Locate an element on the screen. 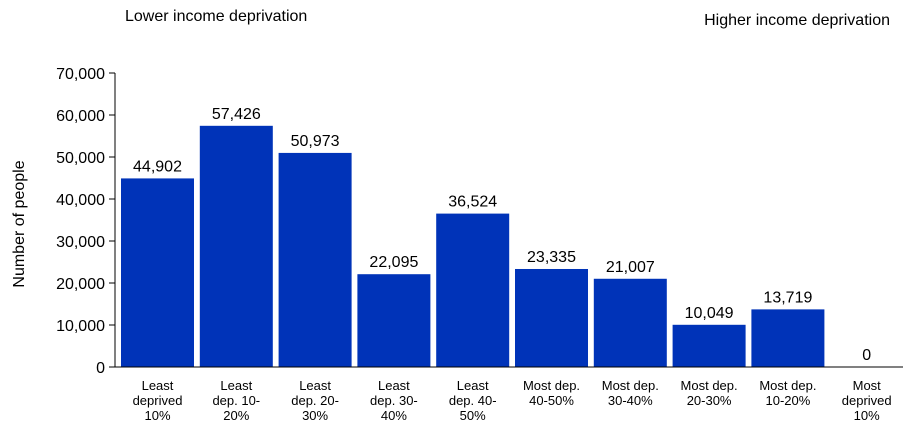 The image size is (903, 433). x-tick-label-line: 20% is located at coordinates (236, 415).